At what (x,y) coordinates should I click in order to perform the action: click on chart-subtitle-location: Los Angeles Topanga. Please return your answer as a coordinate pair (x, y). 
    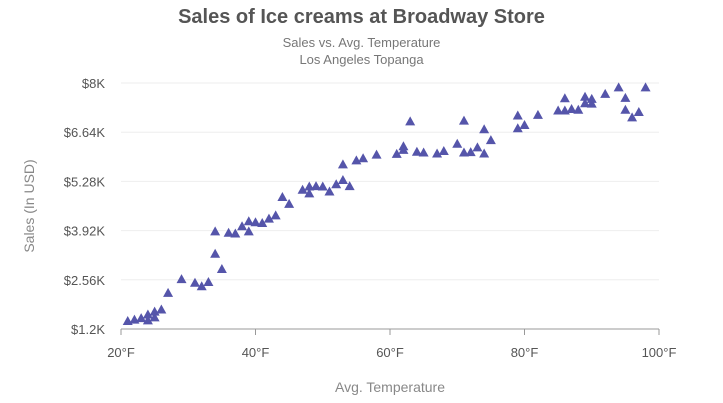
    Looking at the image, I should click on (361, 59).